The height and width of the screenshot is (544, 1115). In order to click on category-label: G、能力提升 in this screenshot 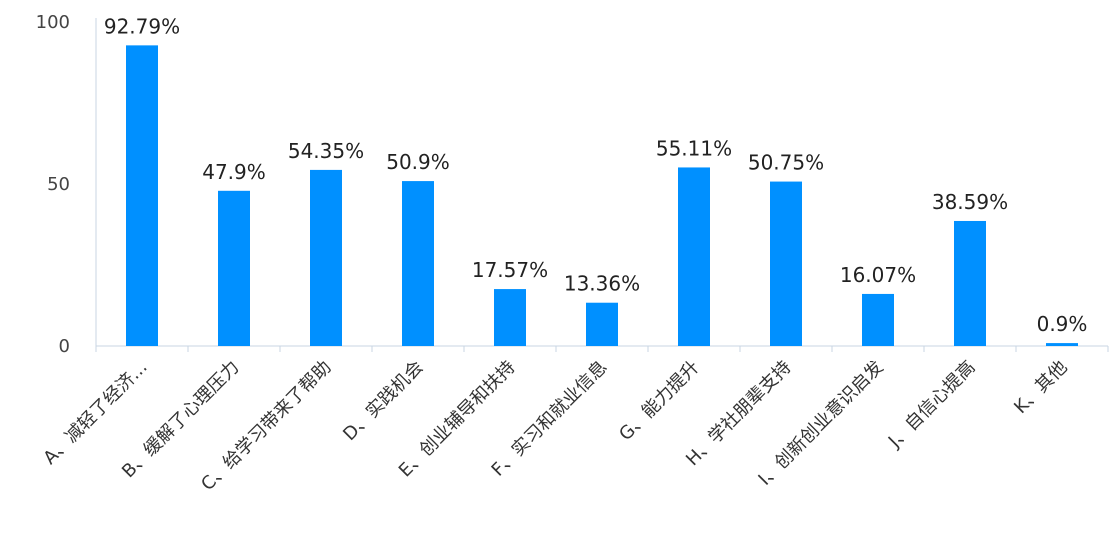, I will do `click(659, 401)`.